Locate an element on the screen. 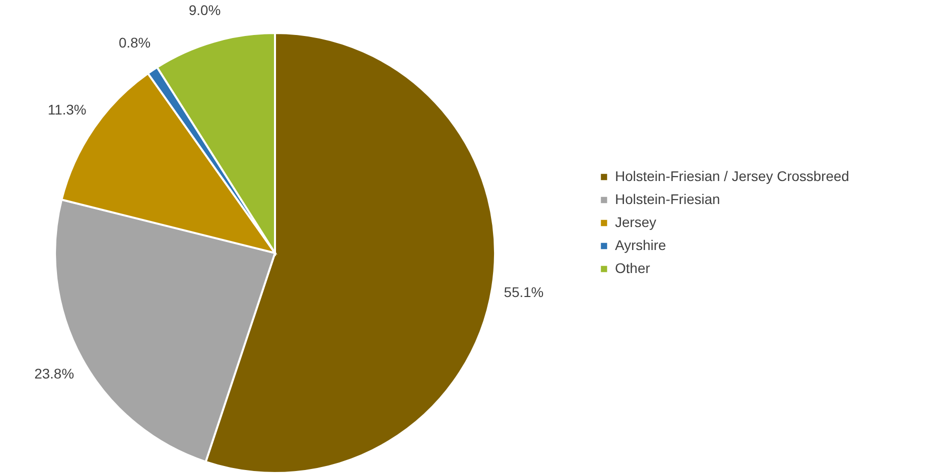 Image resolution: width=928 pixels, height=473 pixels. data-label: 9.0% is located at coordinates (204, 10).